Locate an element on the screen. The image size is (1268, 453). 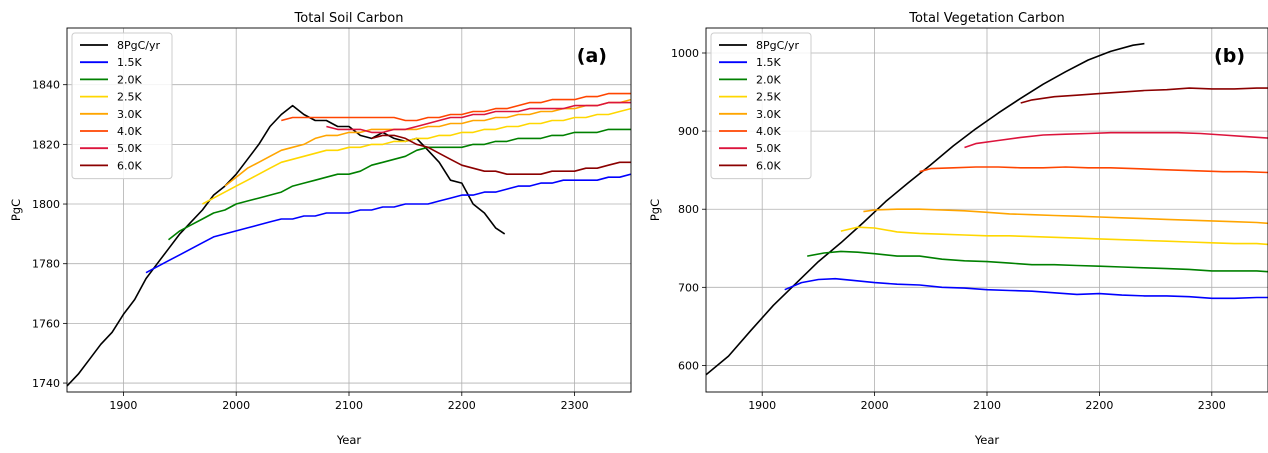
y-tick-label: 1760 is located at coordinates (46, 323).